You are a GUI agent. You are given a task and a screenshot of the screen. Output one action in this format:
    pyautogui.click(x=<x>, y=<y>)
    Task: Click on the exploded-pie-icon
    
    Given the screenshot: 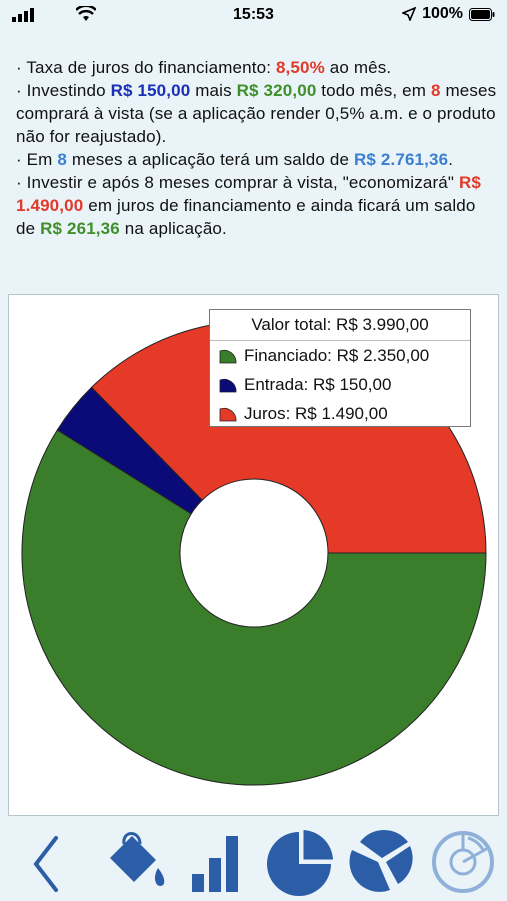 What is the action you would take?
    pyautogui.click(x=381, y=861)
    